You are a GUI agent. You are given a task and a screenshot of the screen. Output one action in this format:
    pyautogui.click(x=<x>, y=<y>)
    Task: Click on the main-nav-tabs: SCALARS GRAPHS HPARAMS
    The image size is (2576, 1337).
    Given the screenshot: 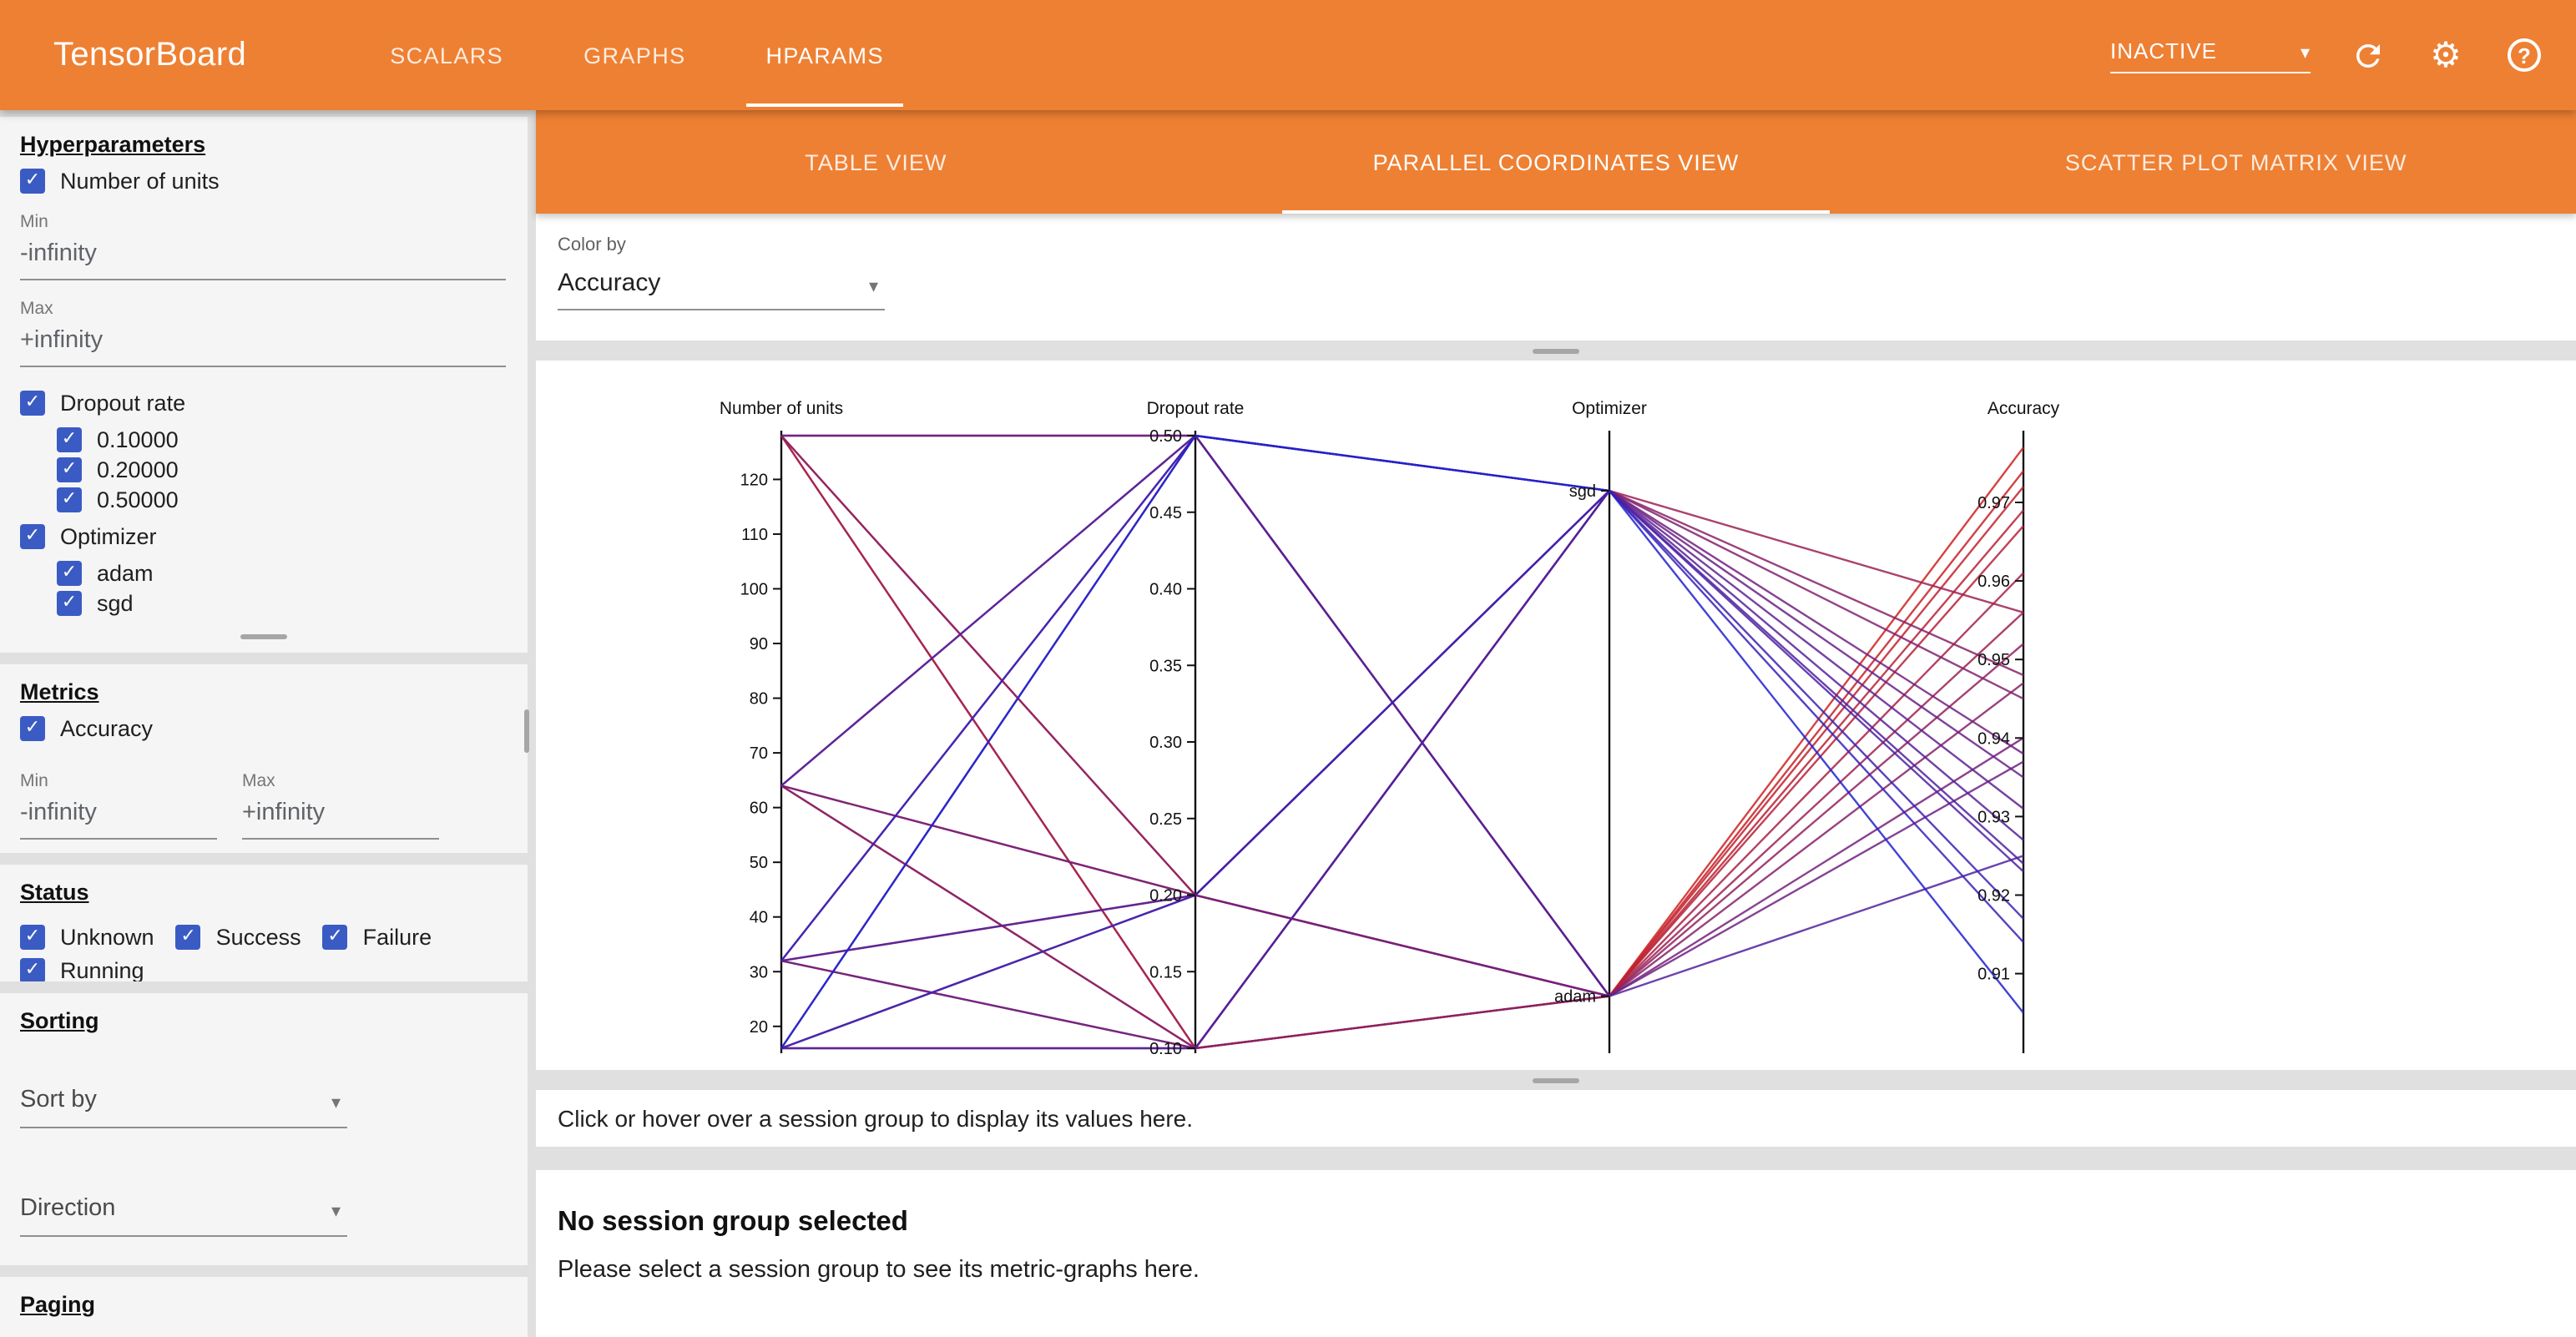 What is the action you would take?
    pyautogui.click(x=637, y=55)
    